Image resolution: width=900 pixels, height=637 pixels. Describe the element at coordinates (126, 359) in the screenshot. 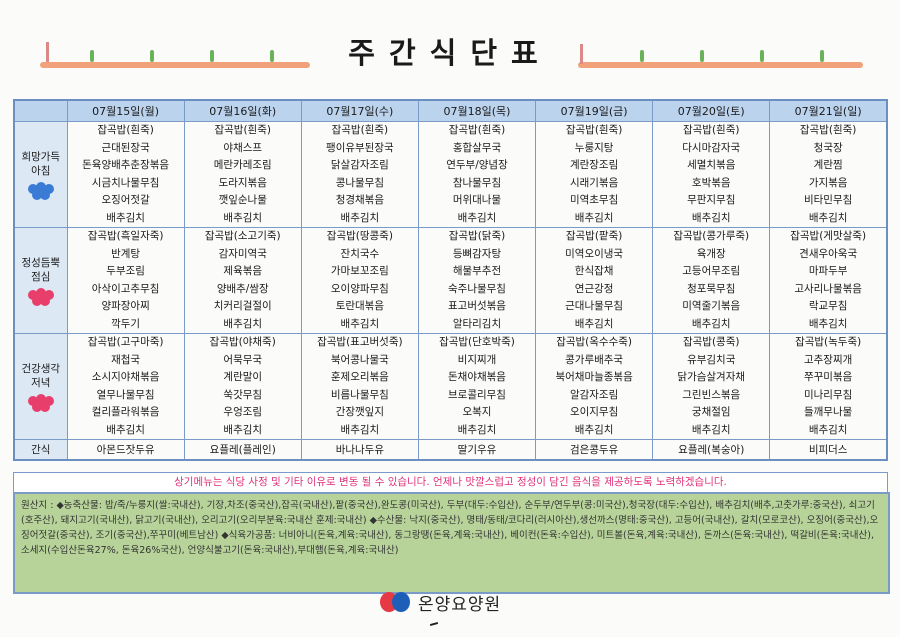

I see `menu-item: 재첩국` at that location.